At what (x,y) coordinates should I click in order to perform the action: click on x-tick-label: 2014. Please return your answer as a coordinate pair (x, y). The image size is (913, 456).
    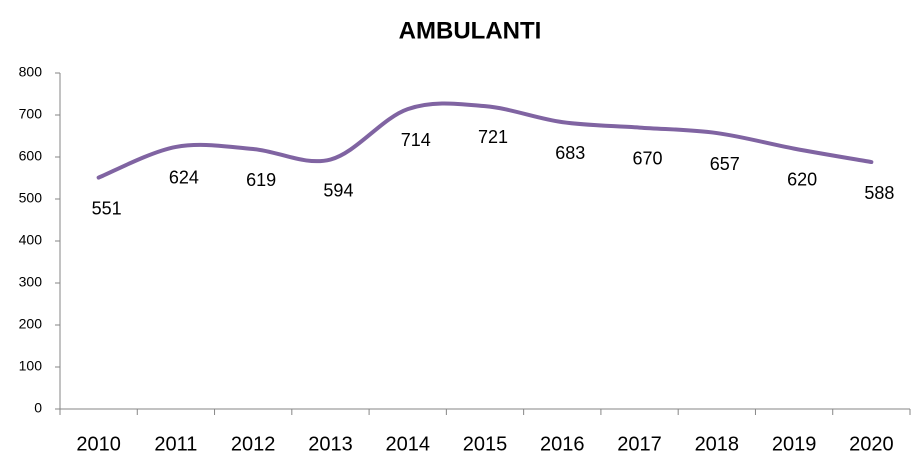
    Looking at the image, I should click on (407, 444).